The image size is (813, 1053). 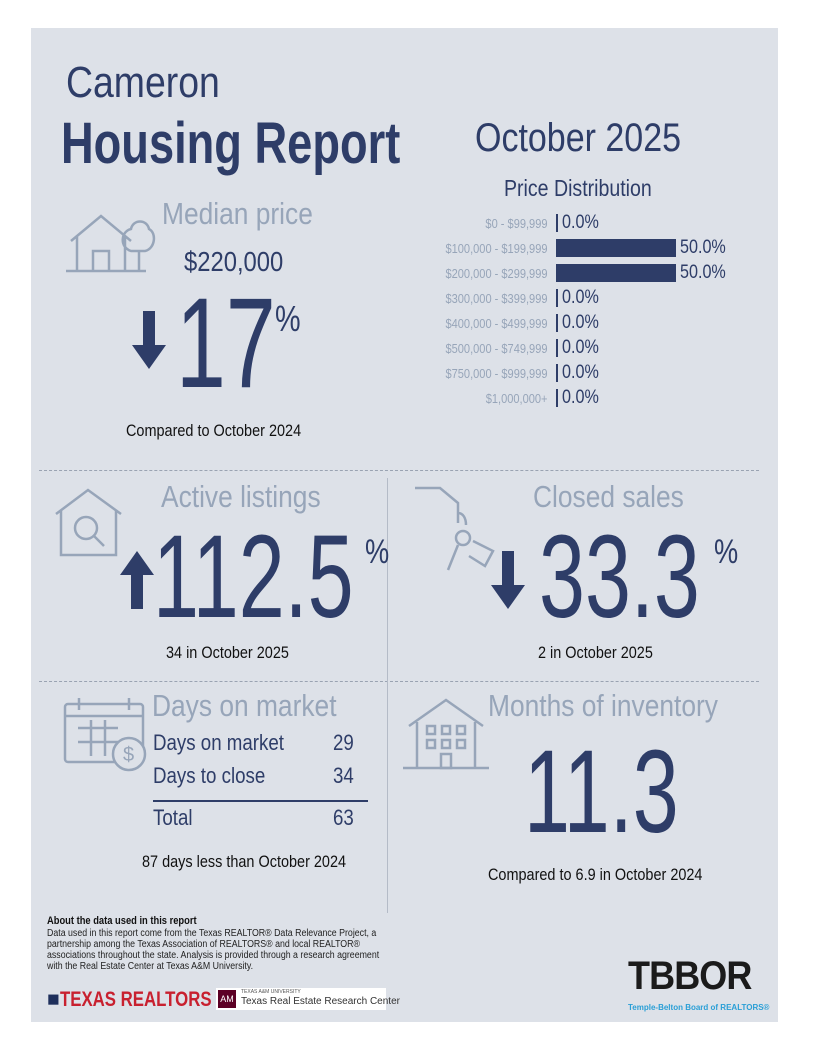 I want to click on dom-row-label: Days on market, so click(x=218, y=742).